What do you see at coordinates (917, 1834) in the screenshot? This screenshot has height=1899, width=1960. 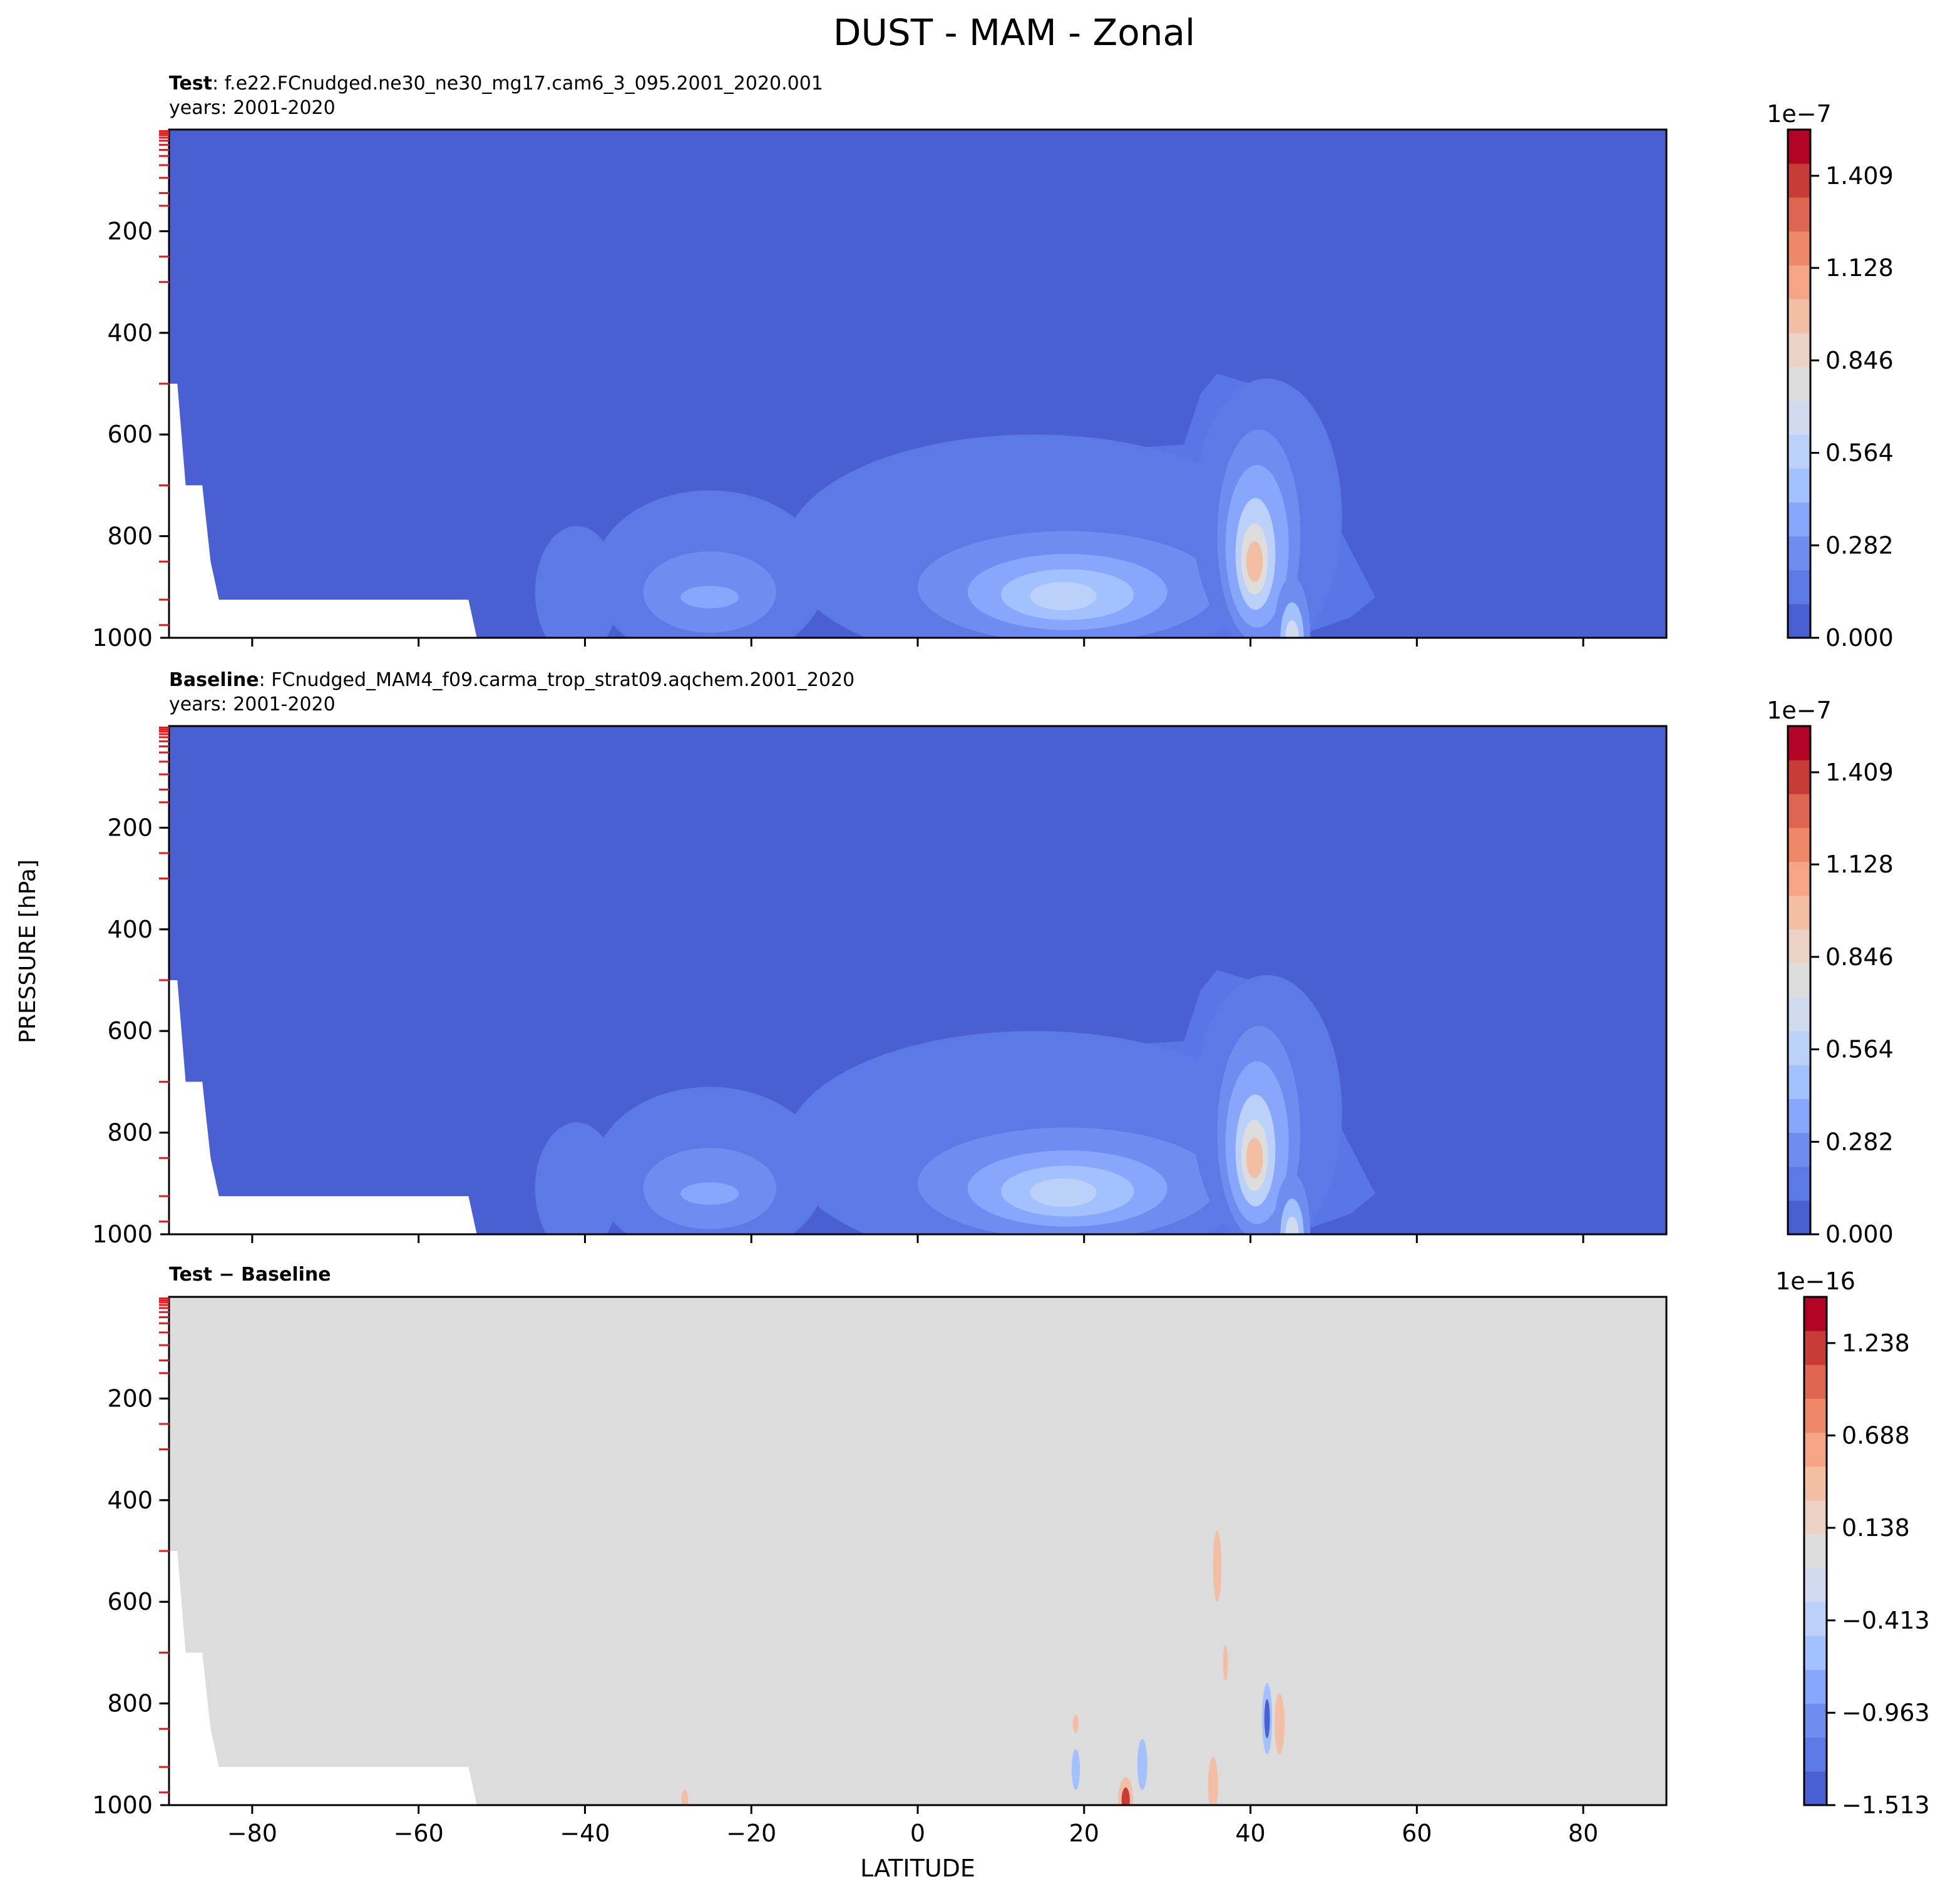 I see `xtick-label: 0` at bounding box center [917, 1834].